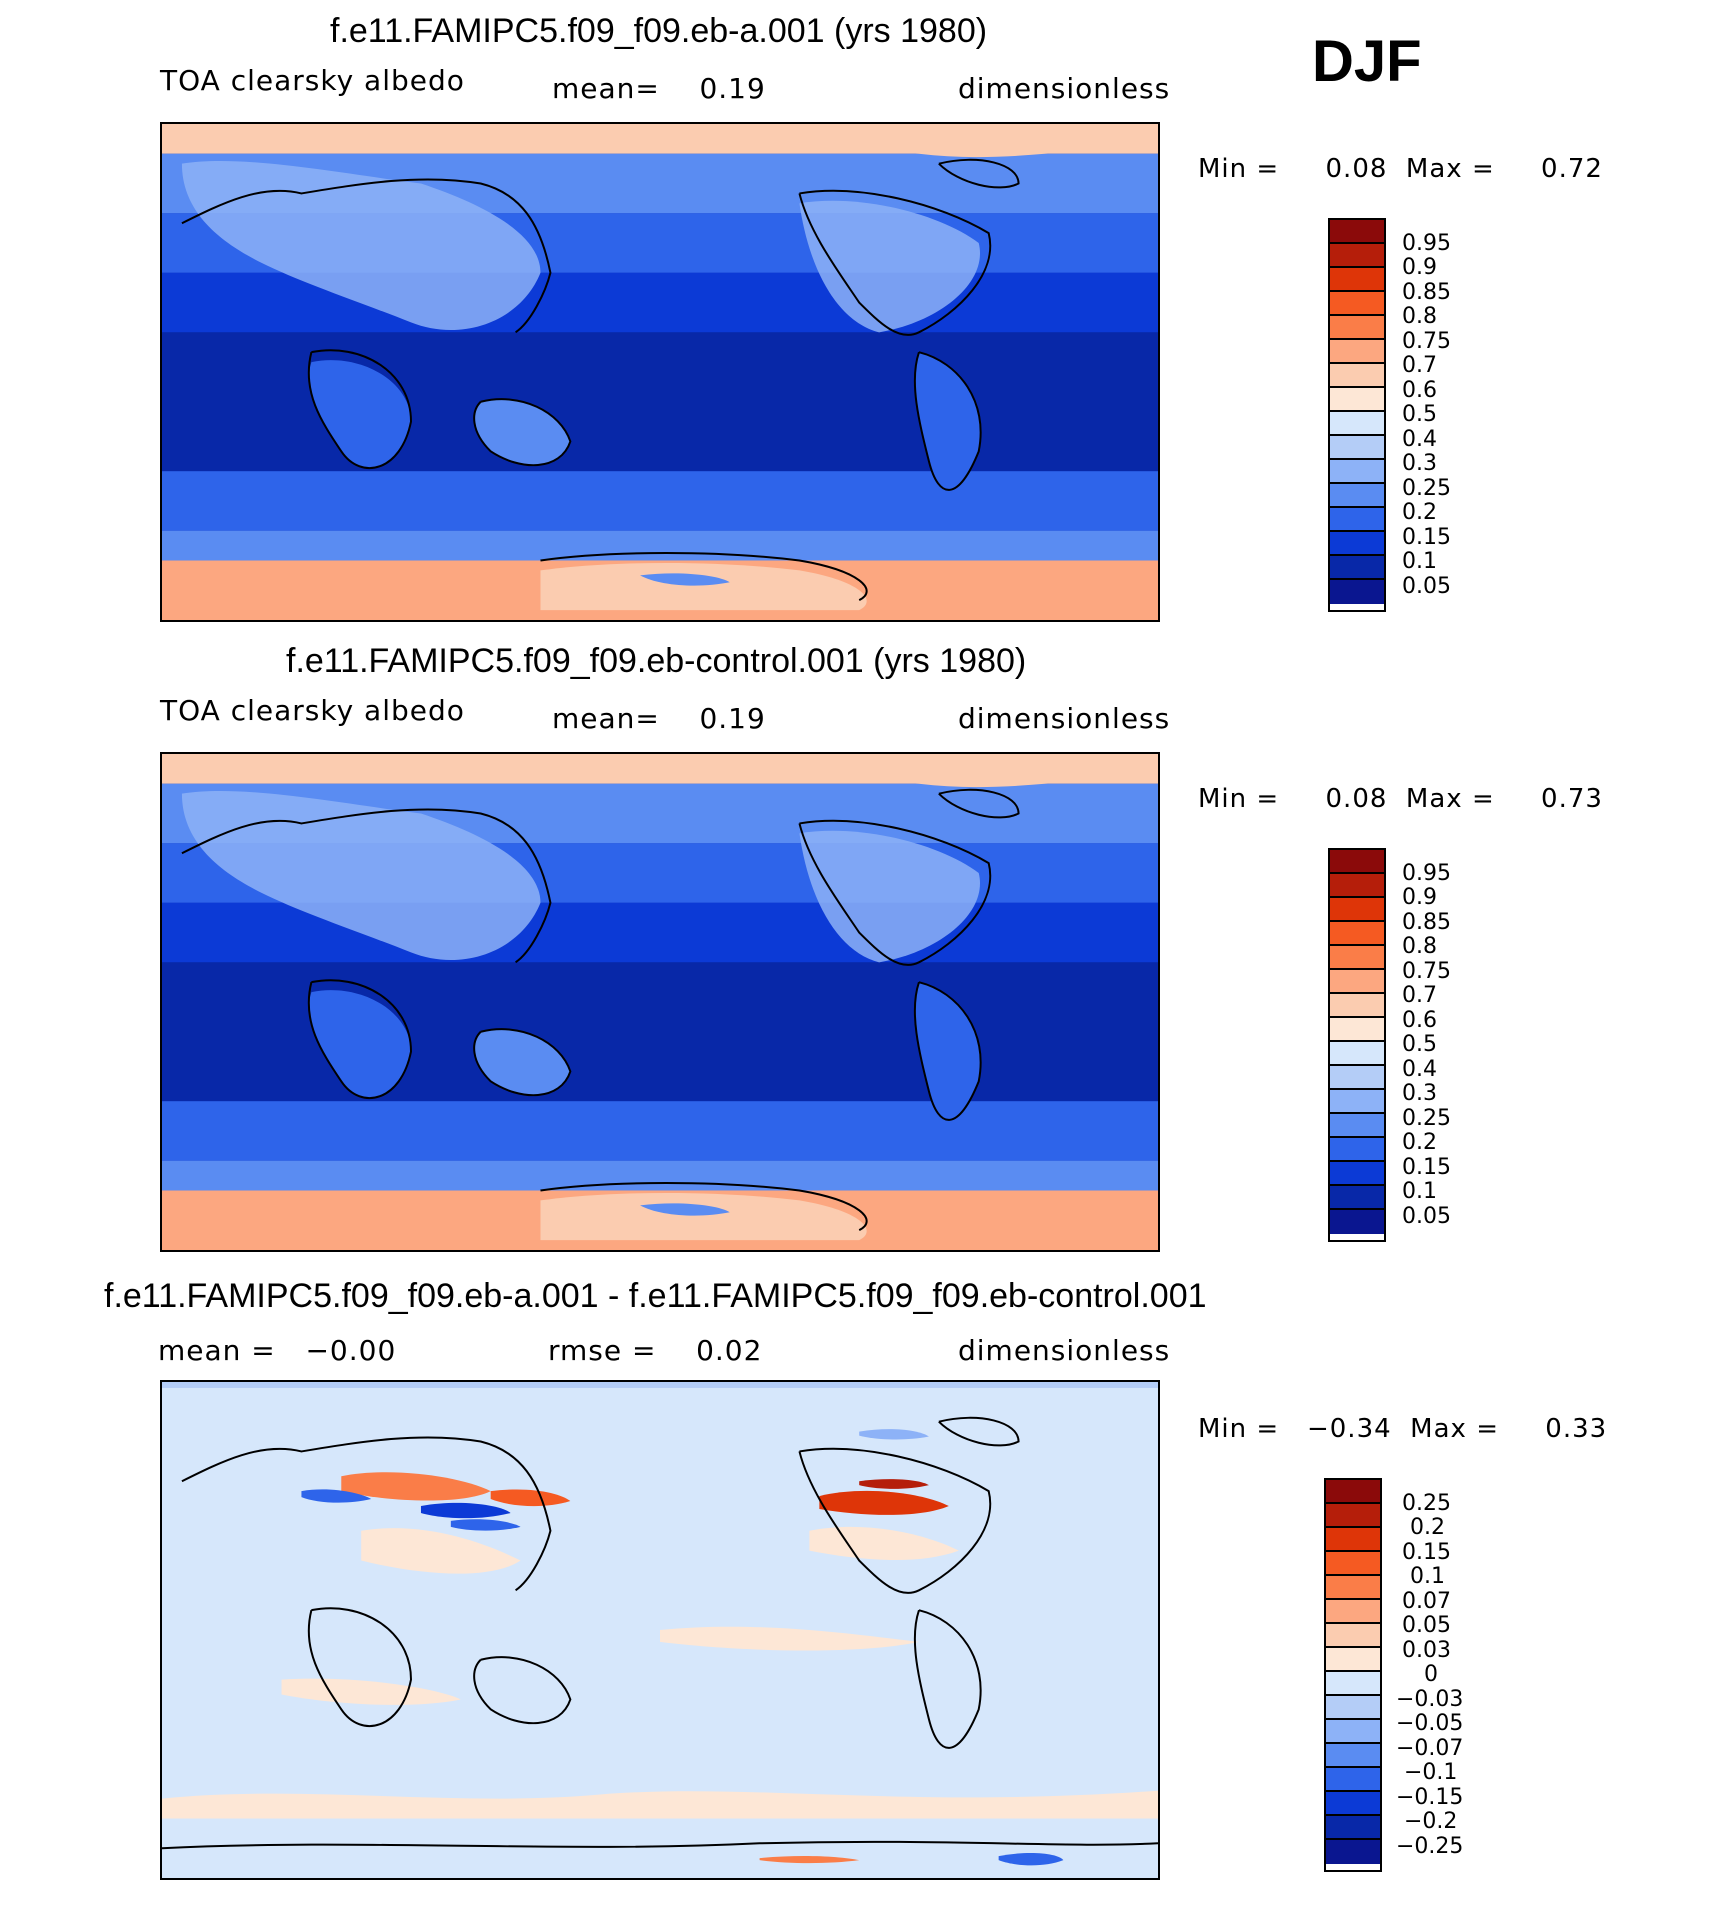  What do you see at coordinates (1430, 1748) in the screenshot?
I see `colorbar-tick: −0.07` at bounding box center [1430, 1748].